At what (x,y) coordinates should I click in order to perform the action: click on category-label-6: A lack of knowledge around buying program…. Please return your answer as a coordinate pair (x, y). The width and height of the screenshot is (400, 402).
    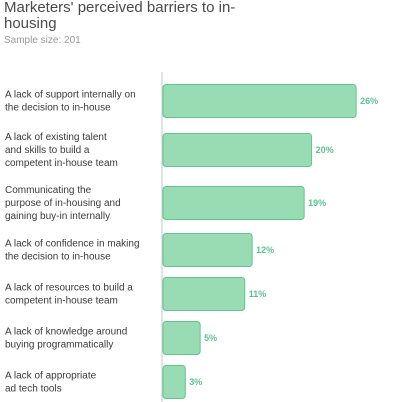
    Looking at the image, I should click on (66, 339).